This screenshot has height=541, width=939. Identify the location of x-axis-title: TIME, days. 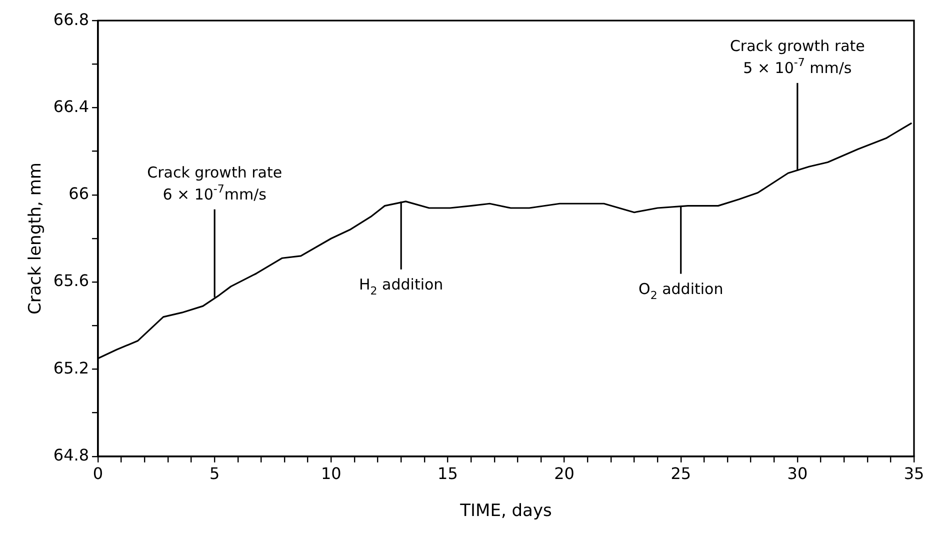
(505, 511).